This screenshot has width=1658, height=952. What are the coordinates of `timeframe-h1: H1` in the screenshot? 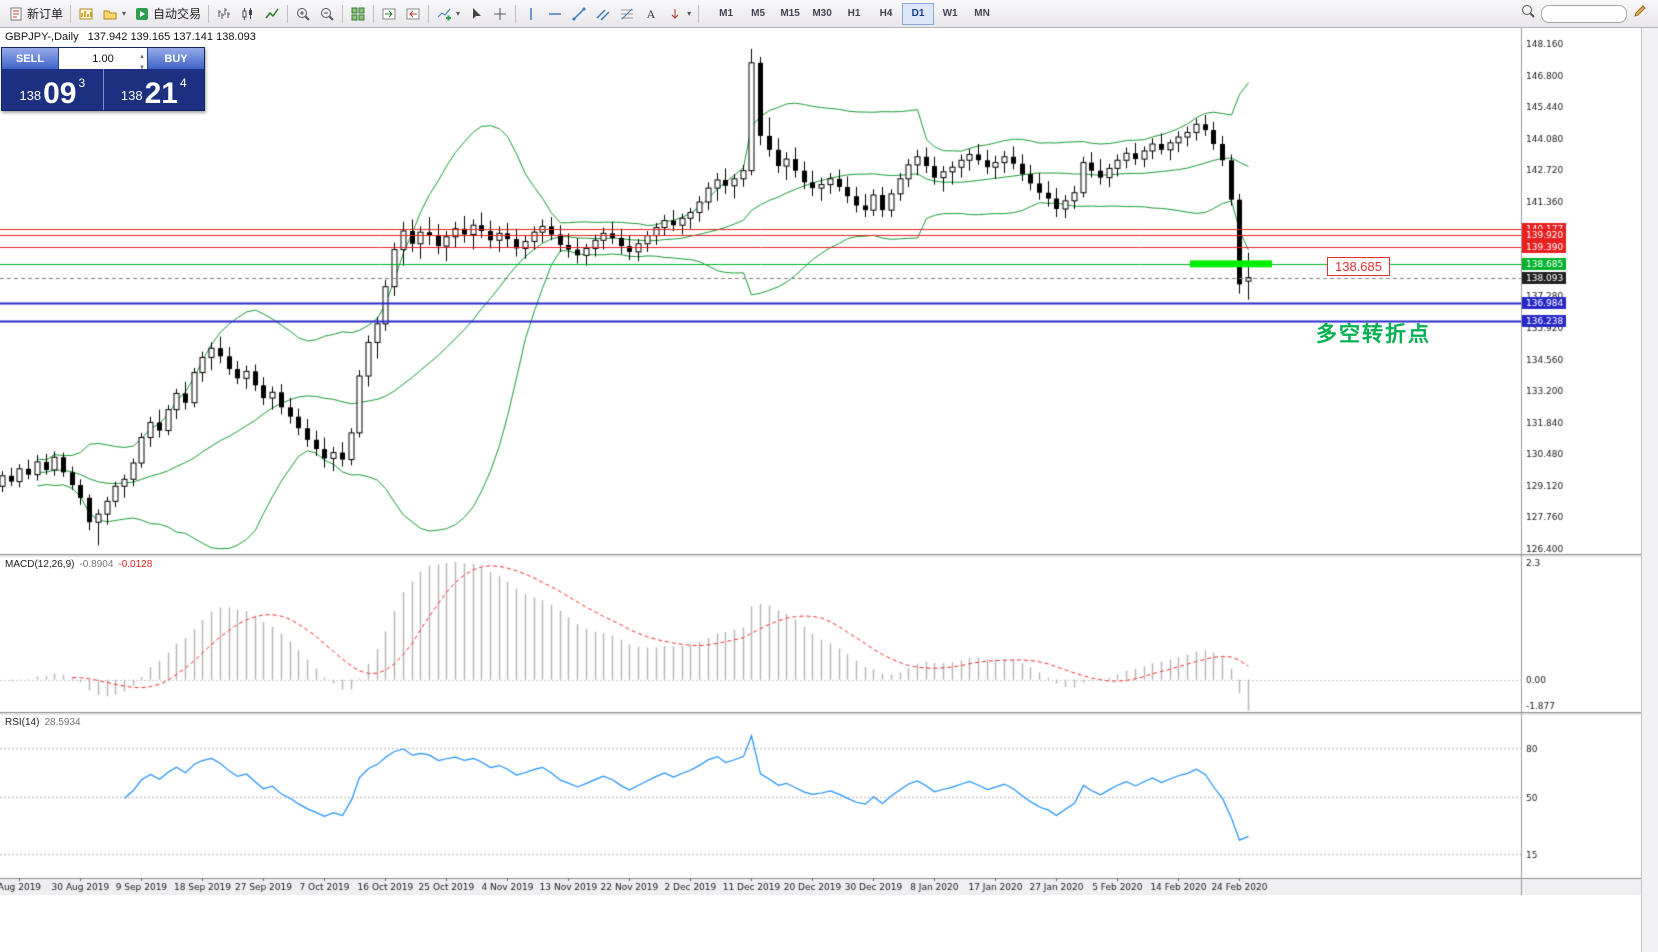 It's located at (854, 13).